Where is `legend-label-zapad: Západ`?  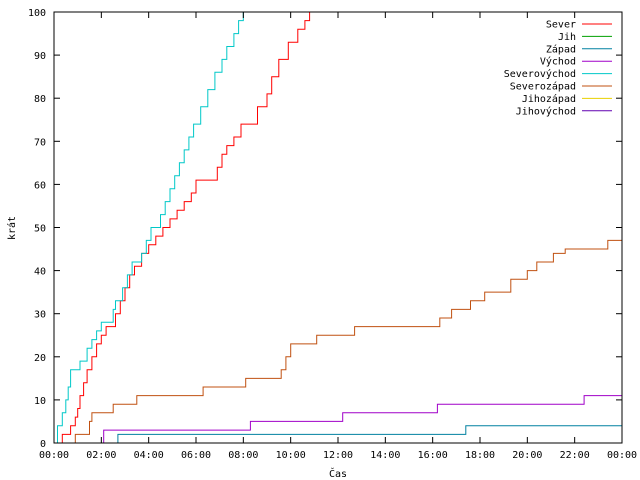 legend-label-zapad: Západ is located at coordinates (561, 49).